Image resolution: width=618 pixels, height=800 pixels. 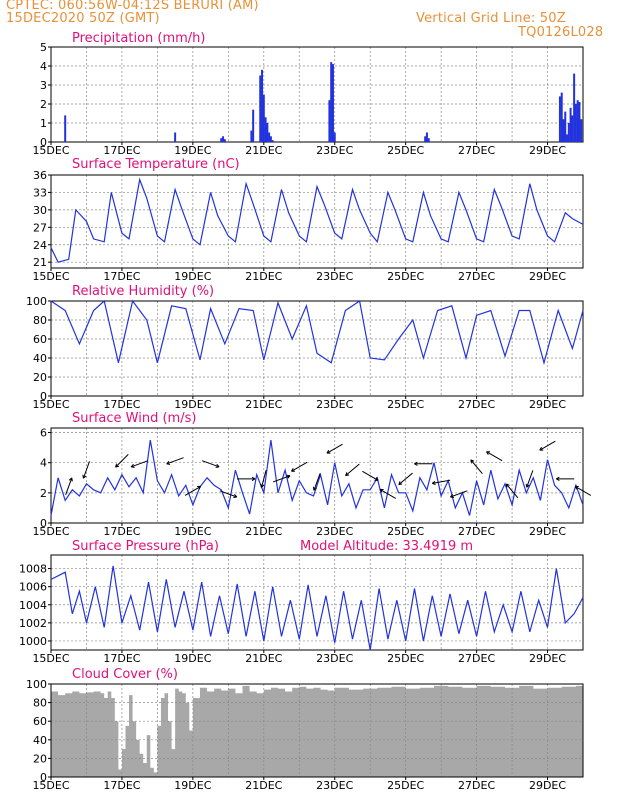 I want to click on cloud-cover-area, so click(x=317, y=731).